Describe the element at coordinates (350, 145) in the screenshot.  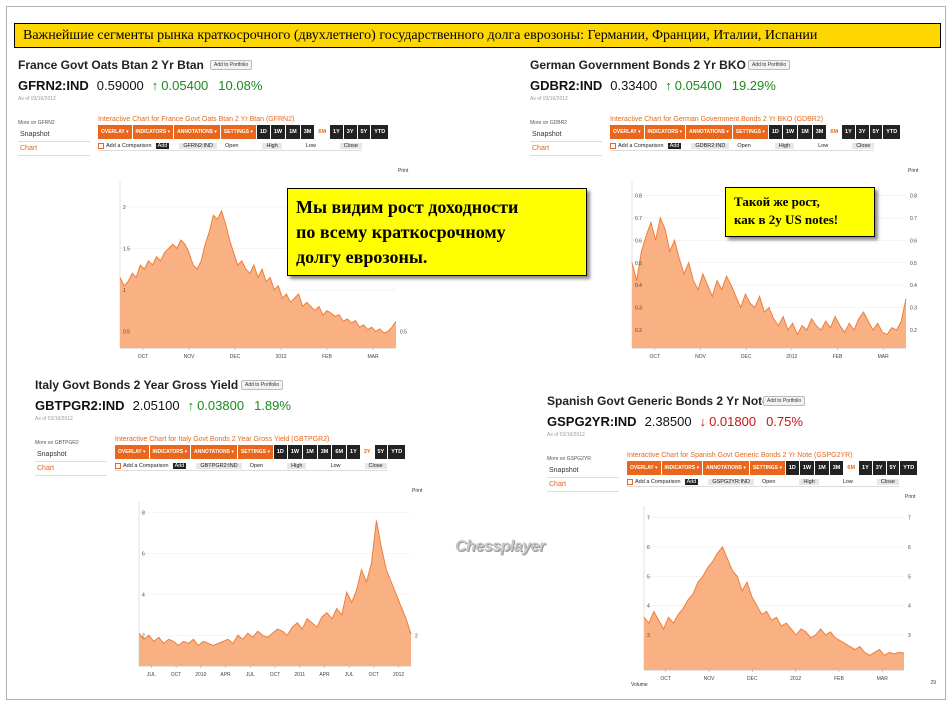
I see `close-label: Close` at that location.